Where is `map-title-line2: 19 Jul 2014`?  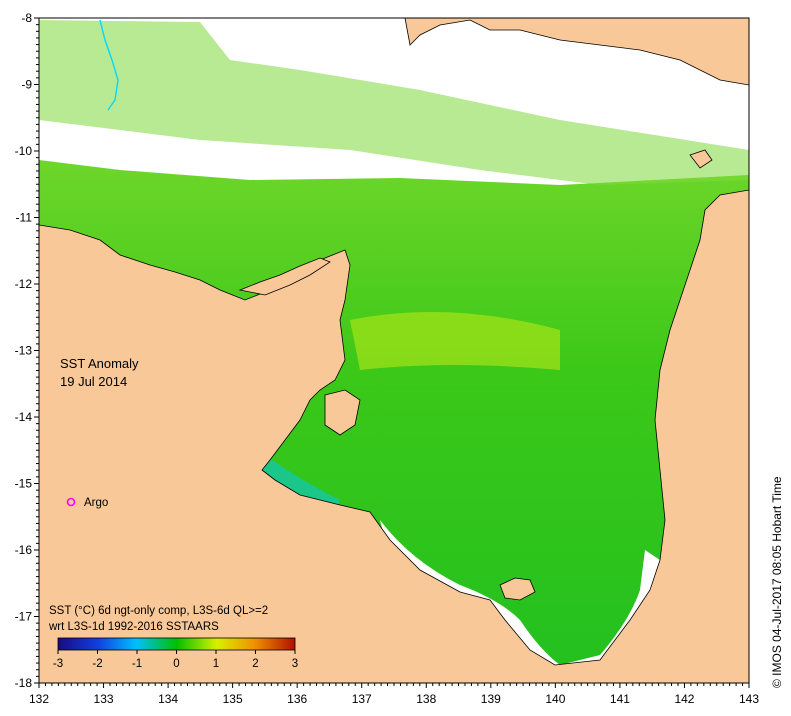
map-title-line2: 19 Jul 2014 is located at coordinates (93, 381).